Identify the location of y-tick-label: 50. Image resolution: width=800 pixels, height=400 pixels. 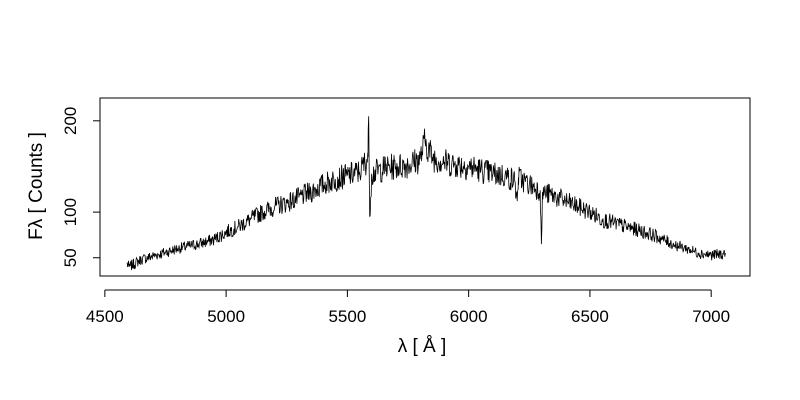
(70, 257).